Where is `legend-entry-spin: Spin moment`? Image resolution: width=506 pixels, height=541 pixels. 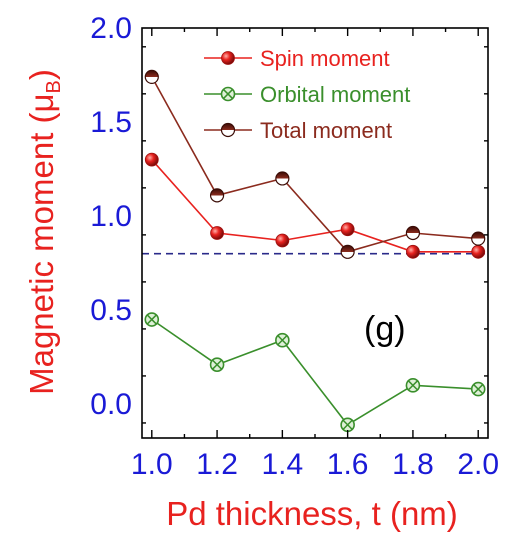 legend-entry-spin: Spin moment is located at coordinates (297, 58).